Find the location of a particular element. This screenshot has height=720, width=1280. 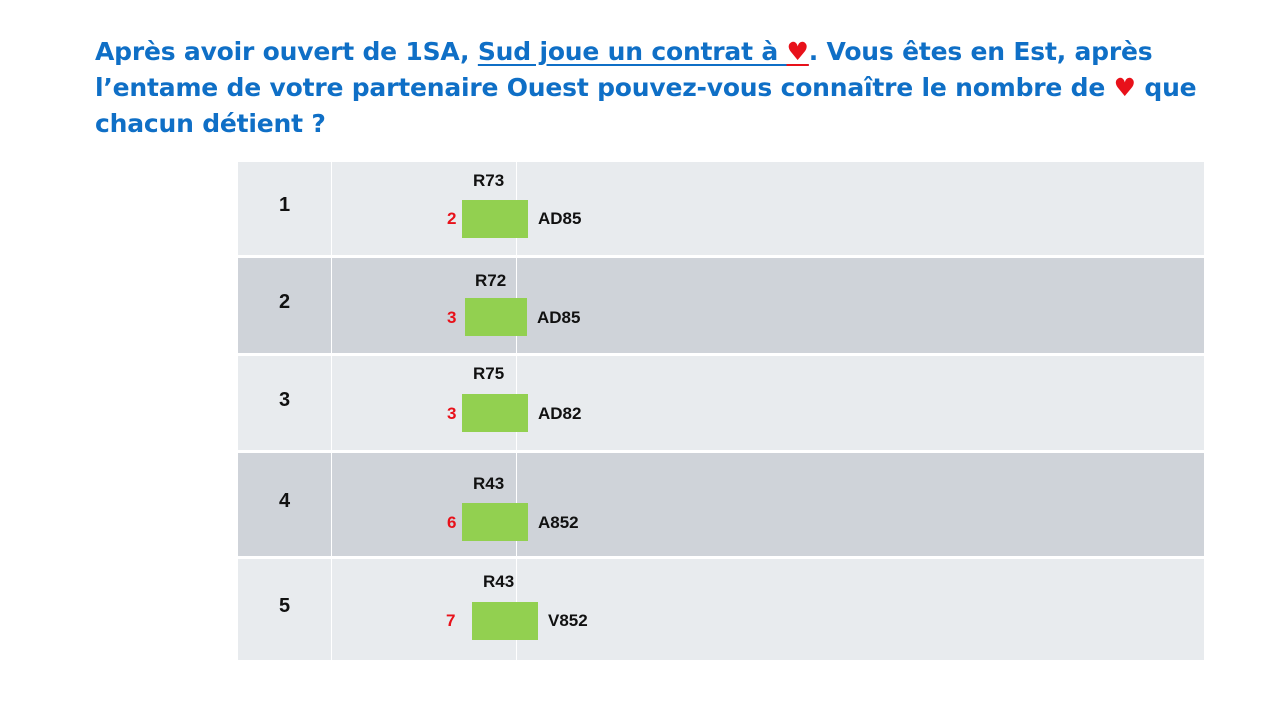

deal-diagram: R43 6 A852 is located at coordinates (455, 504).